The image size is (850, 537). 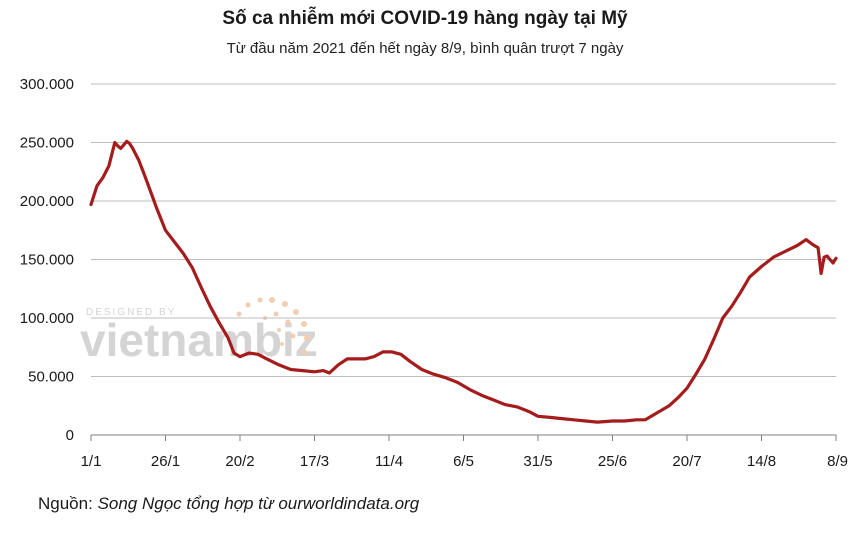 What do you see at coordinates (389, 461) in the screenshot?
I see `x-tick-label: 11/4` at bounding box center [389, 461].